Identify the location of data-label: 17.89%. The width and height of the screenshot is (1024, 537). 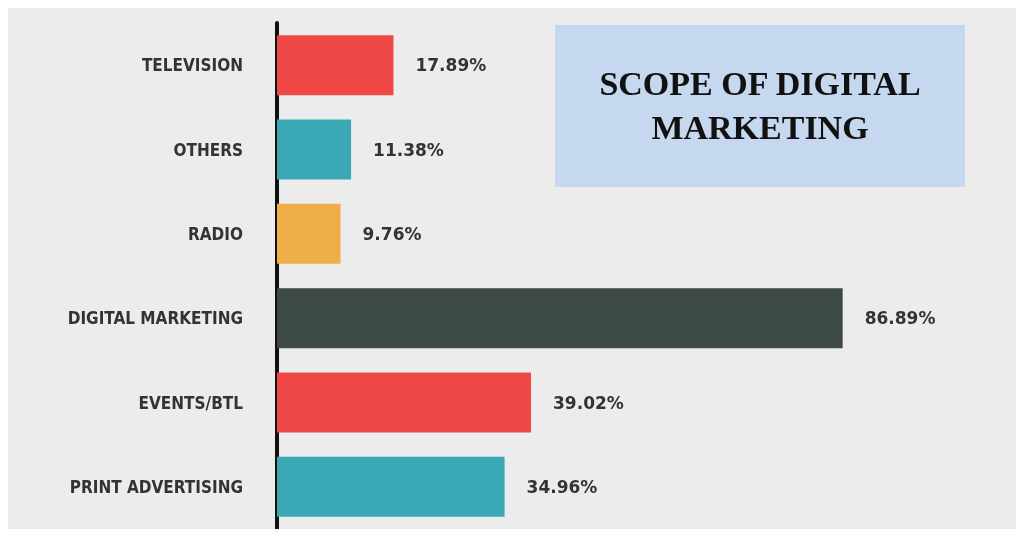
(451, 65).